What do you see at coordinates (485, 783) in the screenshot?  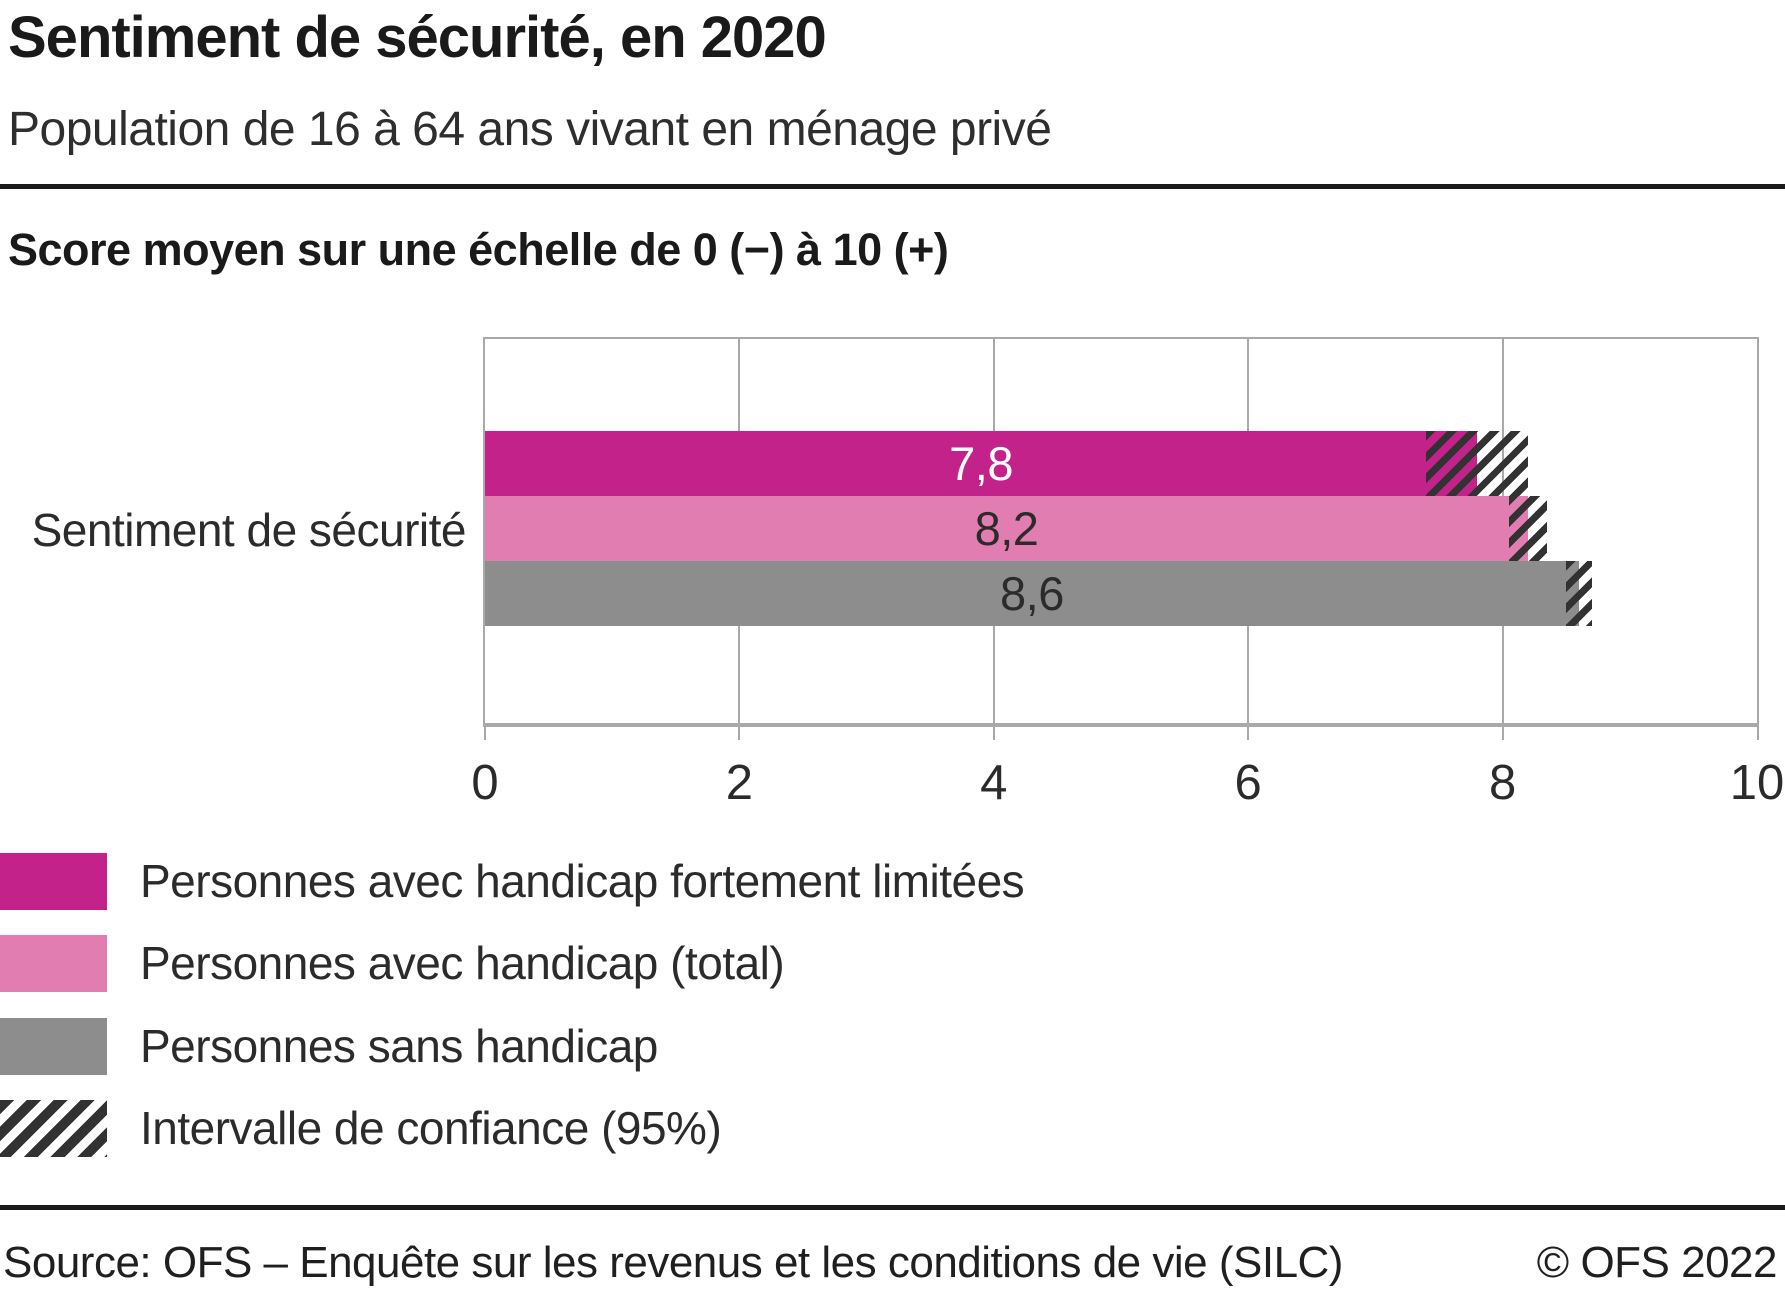 I see `tick-label-x-0: 0` at bounding box center [485, 783].